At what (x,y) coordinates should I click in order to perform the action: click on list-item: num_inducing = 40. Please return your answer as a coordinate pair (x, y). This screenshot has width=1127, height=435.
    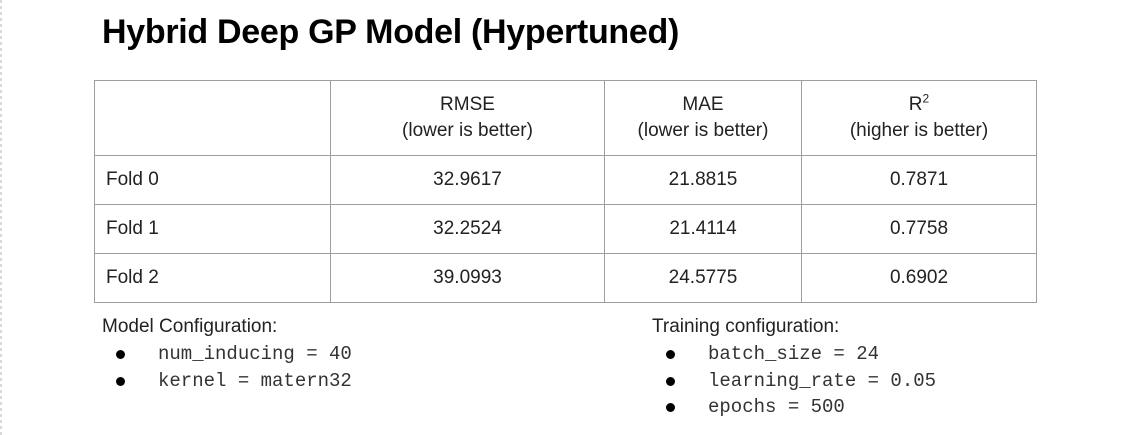
    Looking at the image, I should click on (227, 354).